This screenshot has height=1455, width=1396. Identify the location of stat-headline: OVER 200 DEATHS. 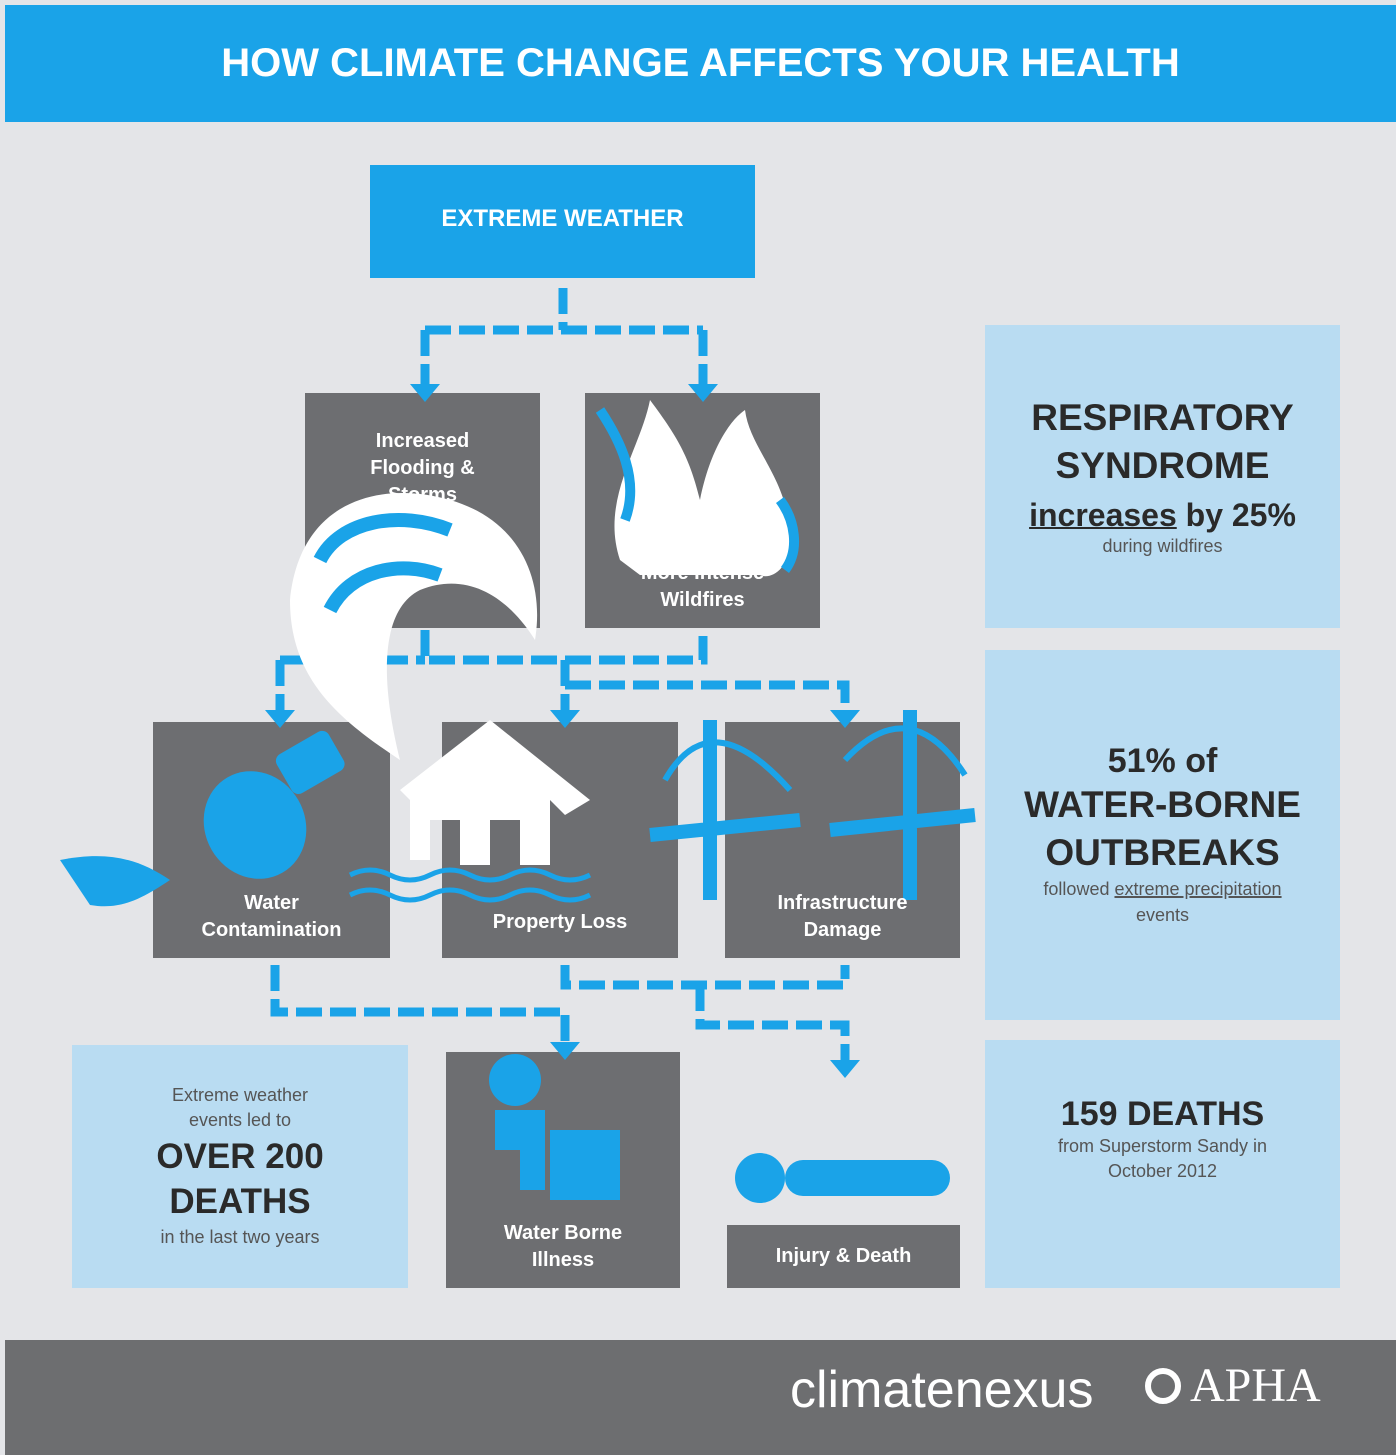
(240, 1179).